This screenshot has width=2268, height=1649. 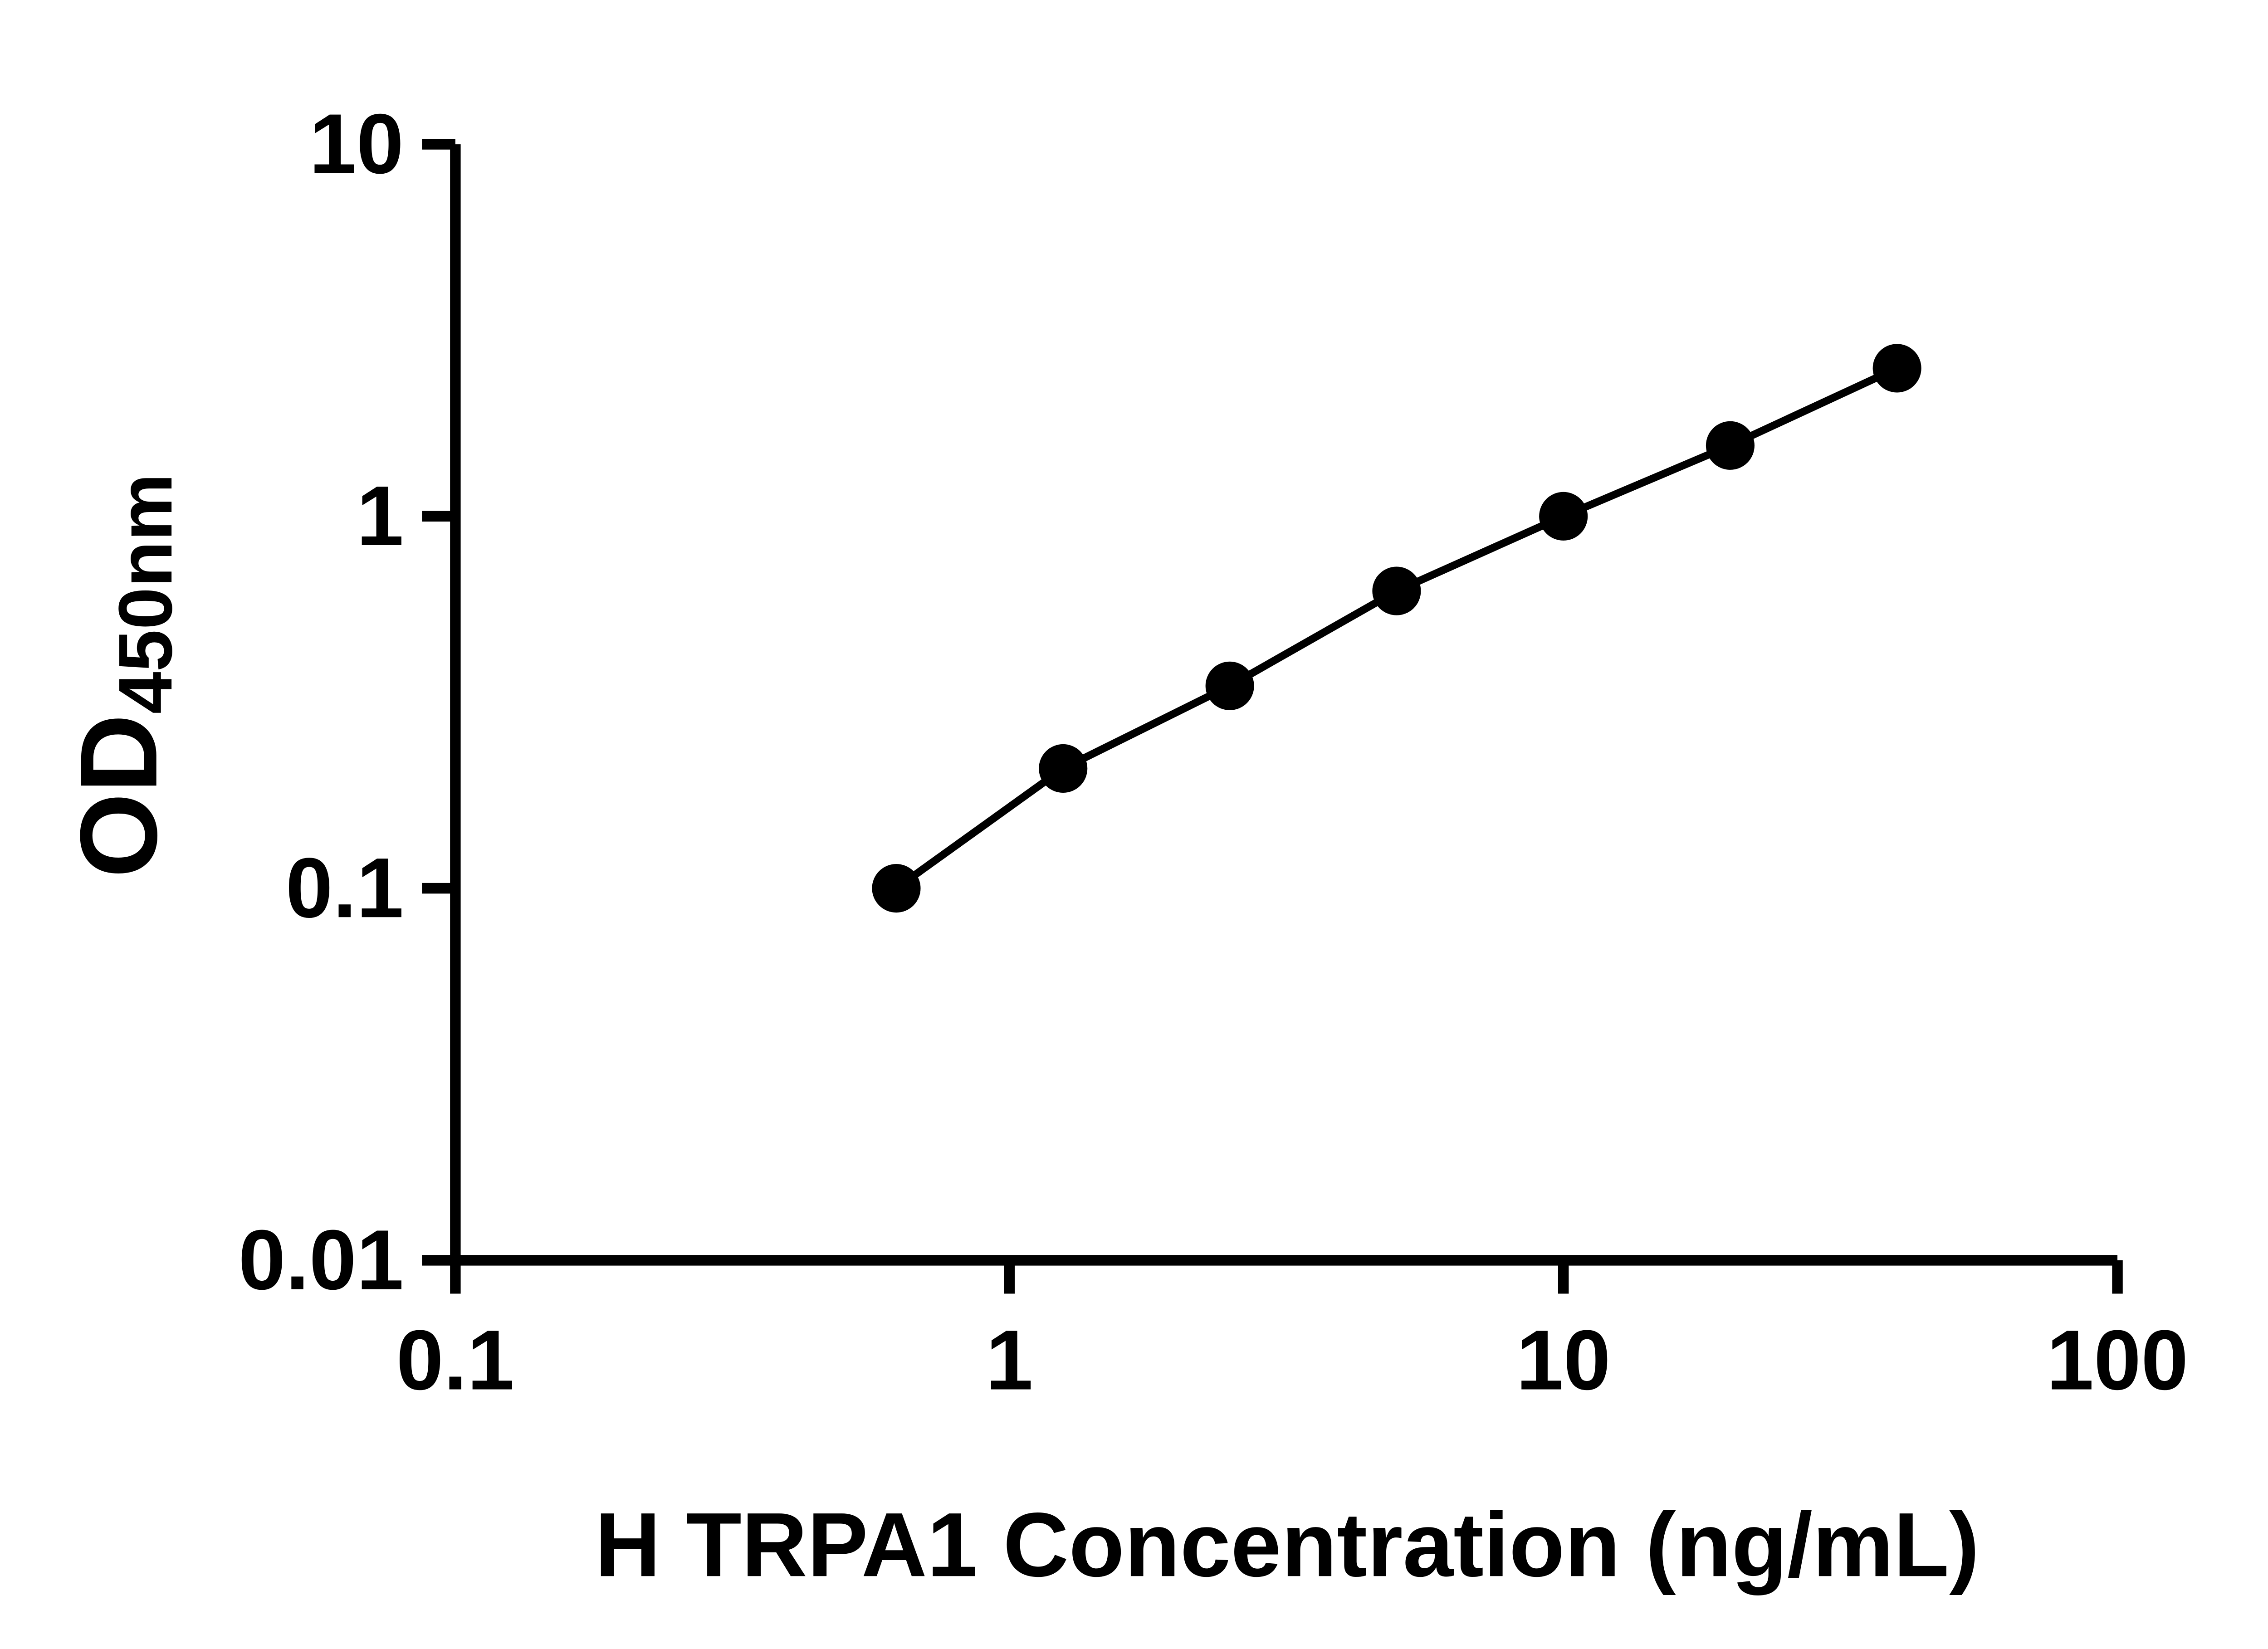 I want to click on y-tick-label: 0.01, so click(x=321, y=1260).